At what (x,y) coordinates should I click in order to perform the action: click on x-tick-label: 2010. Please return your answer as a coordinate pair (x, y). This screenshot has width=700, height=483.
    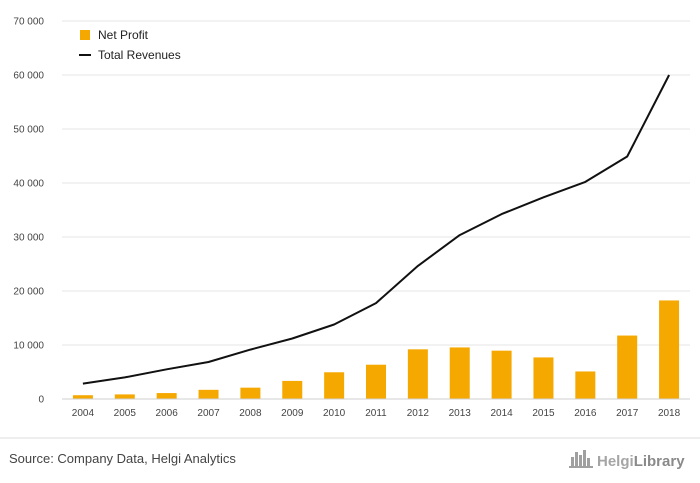
    Looking at the image, I should click on (334, 413).